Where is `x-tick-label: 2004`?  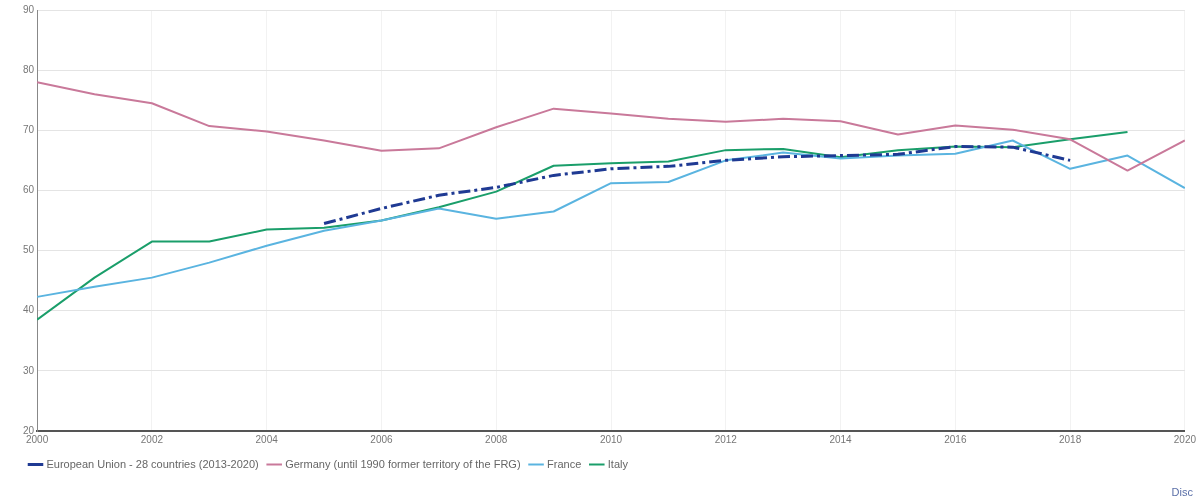 x-tick-label: 2004 is located at coordinates (267, 439).